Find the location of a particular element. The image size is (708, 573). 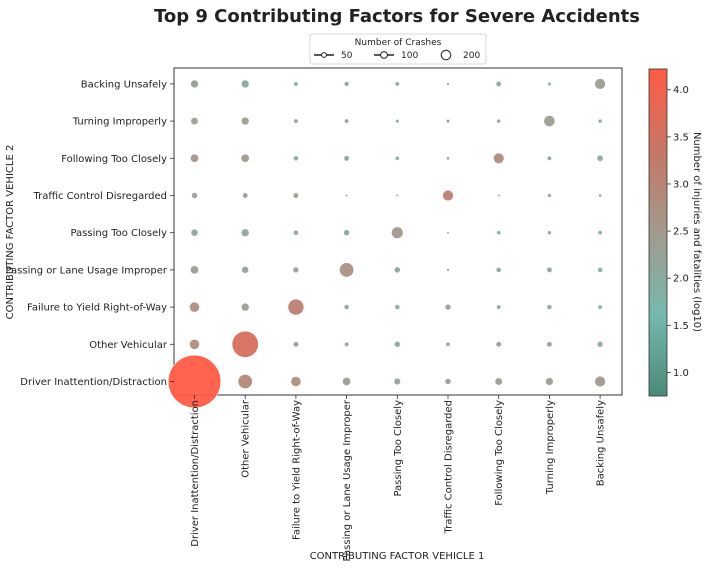

legend-entry-label: 100 is located at coordinates (409, 56).